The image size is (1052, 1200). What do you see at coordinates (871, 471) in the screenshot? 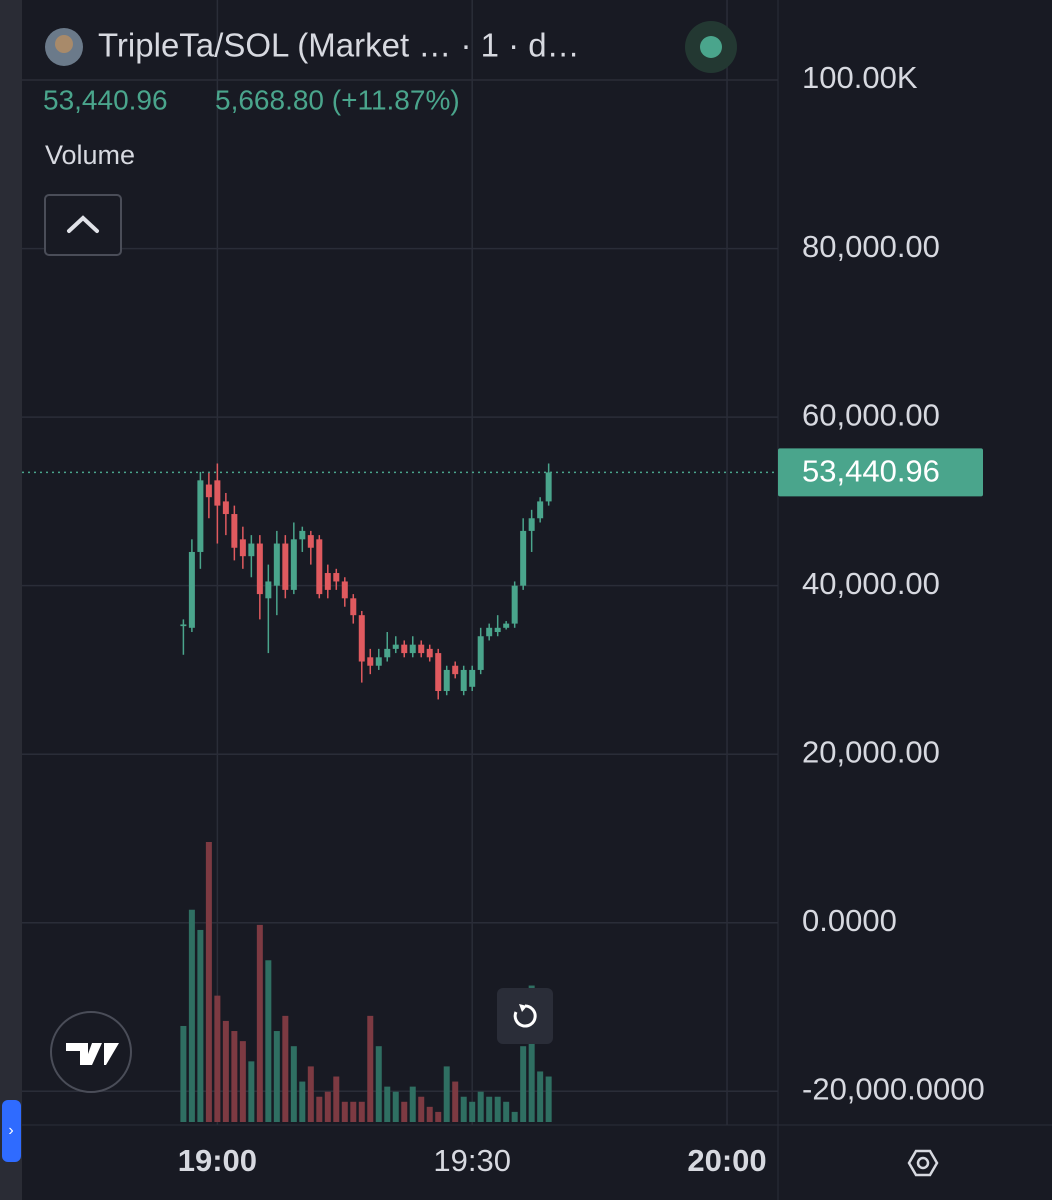
I see `last-price-label: 53,440.96` at bounding box center [871, 471].